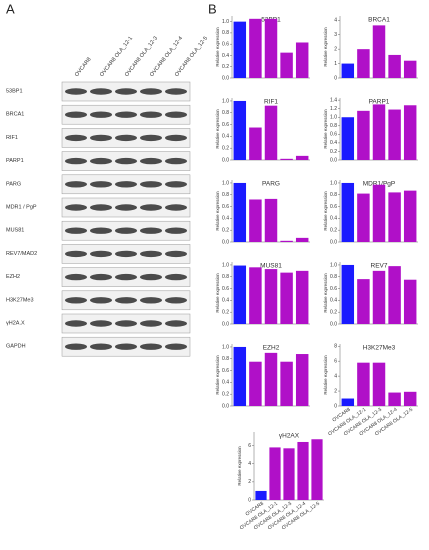 This screenshot has height=550, width=429. I want to click on panel-label: B, so click(212, 8).